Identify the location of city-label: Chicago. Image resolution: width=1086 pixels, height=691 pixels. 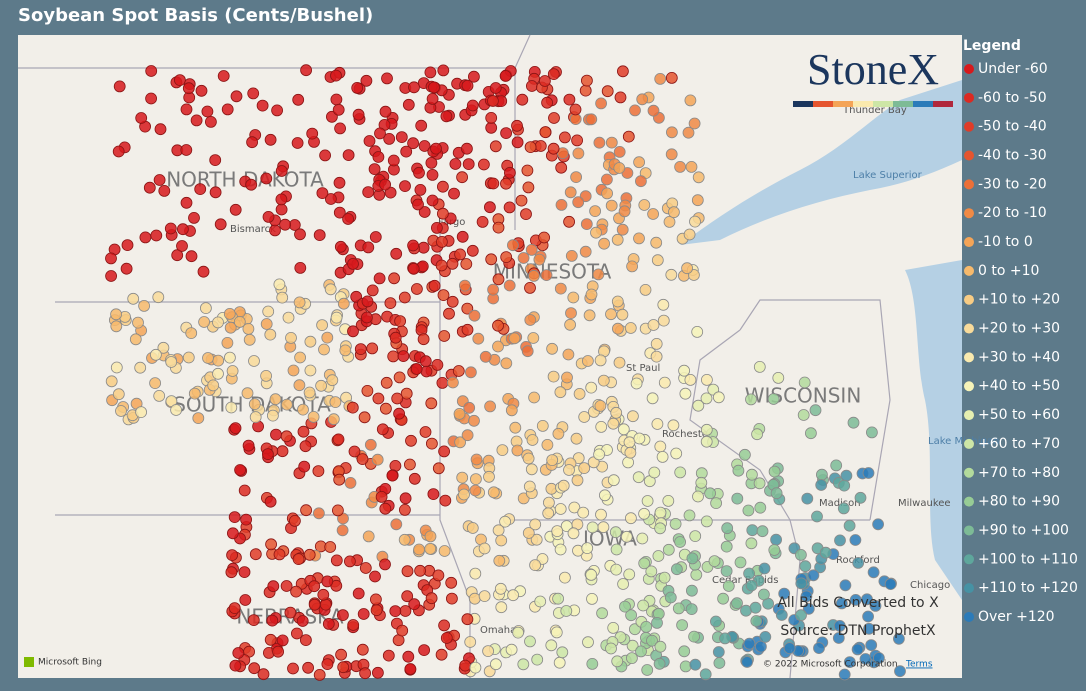
(930, 585).